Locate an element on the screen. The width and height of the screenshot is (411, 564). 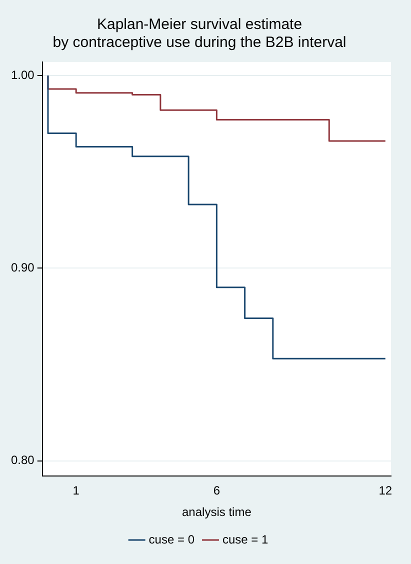
x-tick-label: 1 is located at coordinates (76, 491).